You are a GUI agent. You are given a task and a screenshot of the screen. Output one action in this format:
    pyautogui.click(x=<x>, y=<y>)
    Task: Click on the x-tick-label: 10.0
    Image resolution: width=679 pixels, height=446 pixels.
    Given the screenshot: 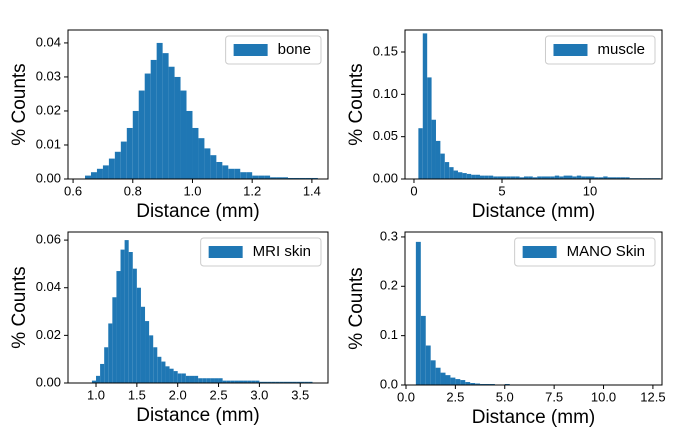 What is the action you would take?
    pyautogui.click(x=603, y=396)
    